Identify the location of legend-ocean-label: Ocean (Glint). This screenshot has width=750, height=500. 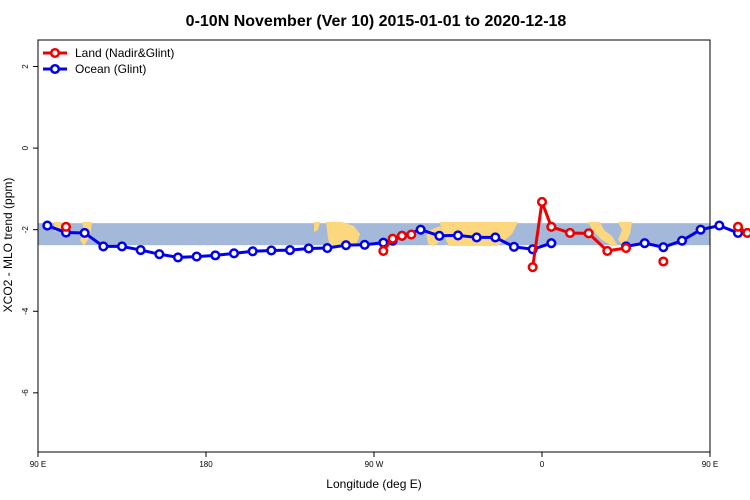
(110, 69).